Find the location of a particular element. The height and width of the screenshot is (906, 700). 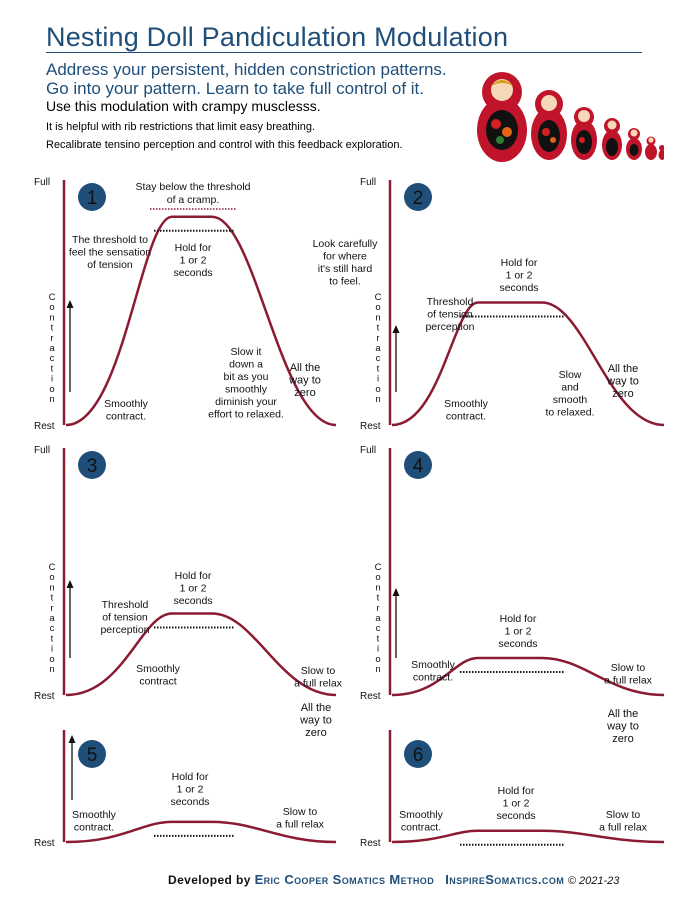

note-smooth-5-line: contract. is located at coordinates (94, 828).